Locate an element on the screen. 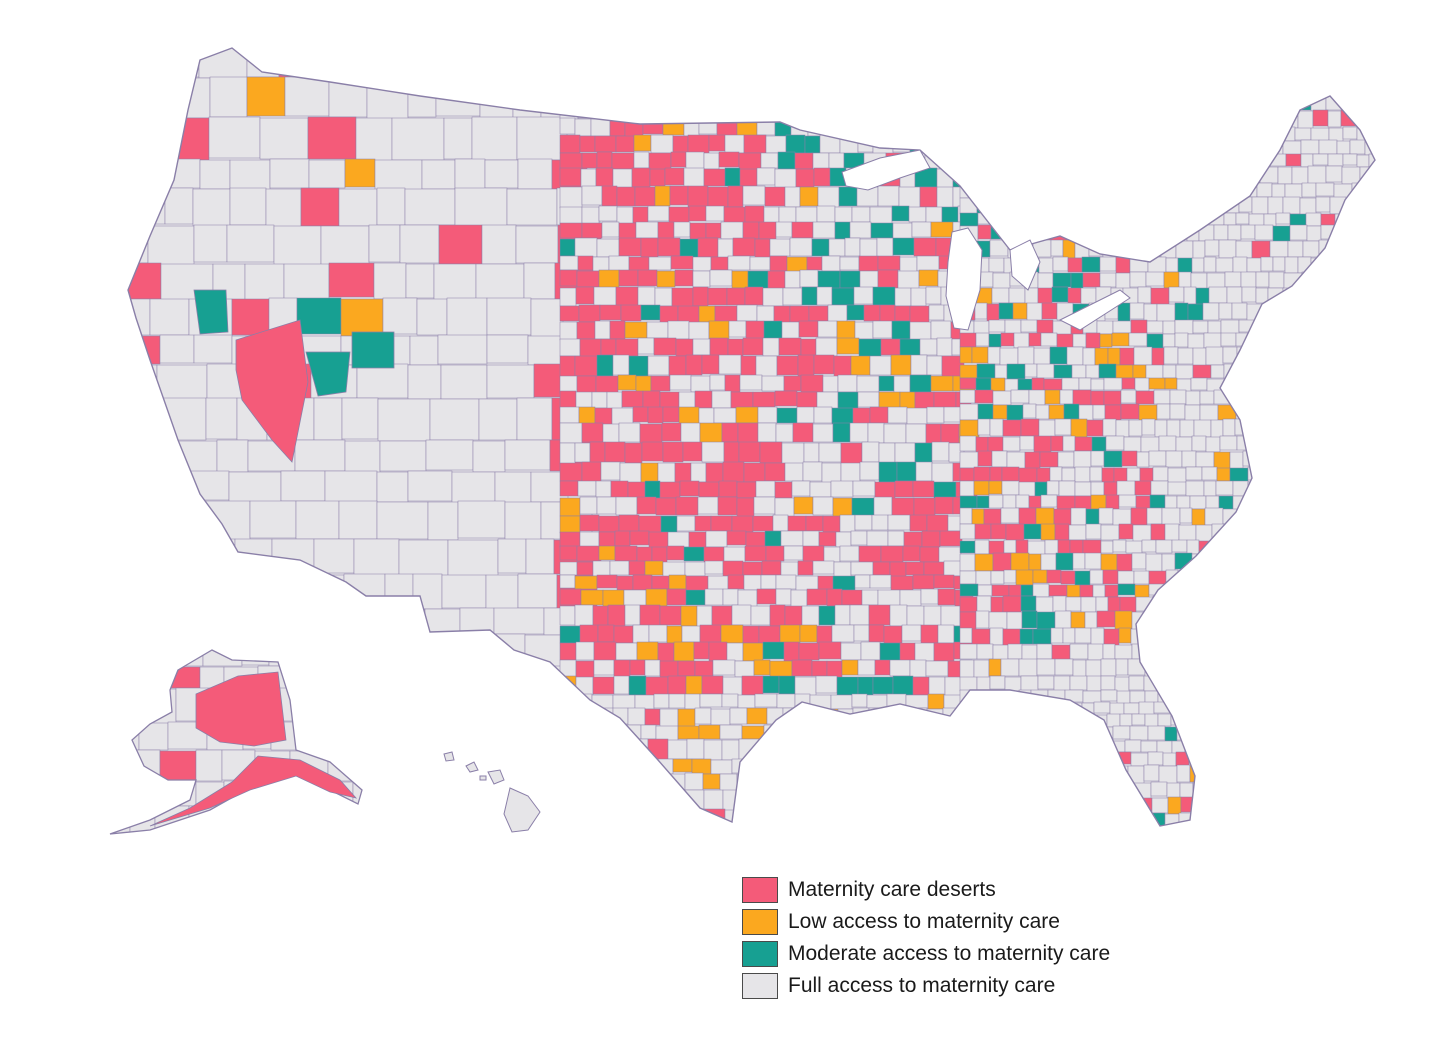  hawaii-island-maui is located at coordinates (496, 777).